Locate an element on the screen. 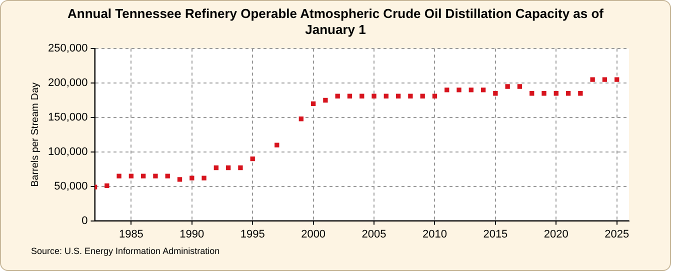 The height and width of the screenshot is (275, 675). chart-title: Annual Tennessee Refinery Operable Atmospheric Crude Oil Distillation Capacity as of January 1 is located at coordinates (335, 21).